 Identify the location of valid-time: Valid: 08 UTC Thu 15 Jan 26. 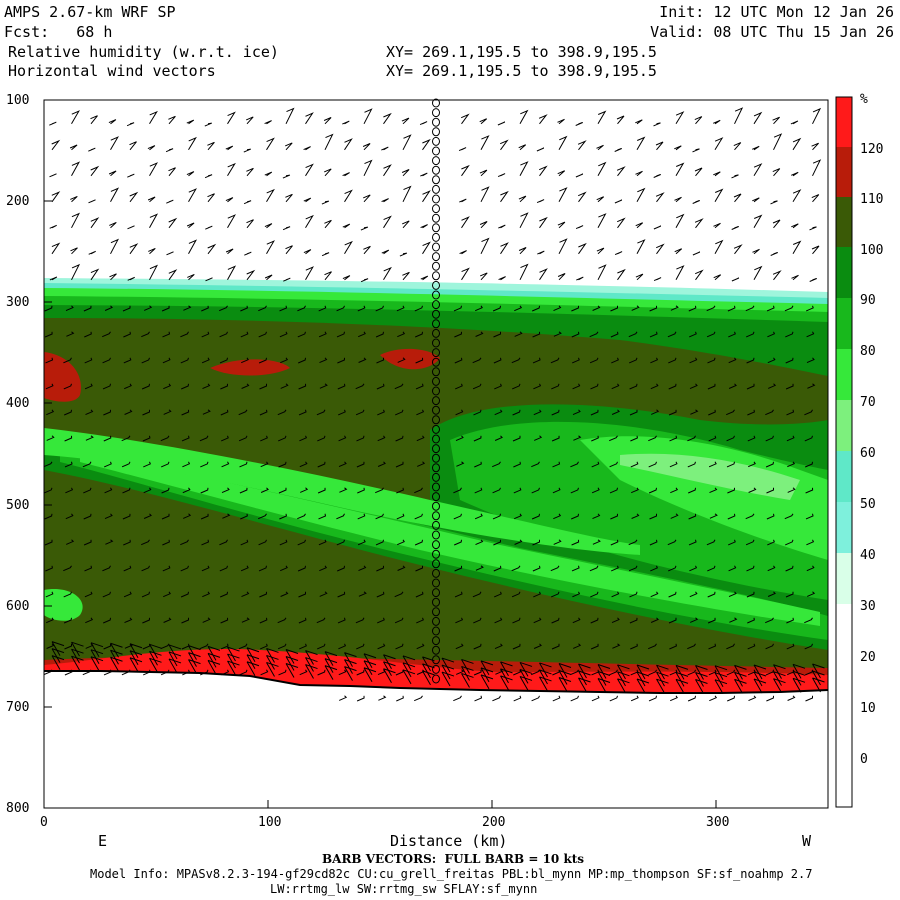
(772, 32).